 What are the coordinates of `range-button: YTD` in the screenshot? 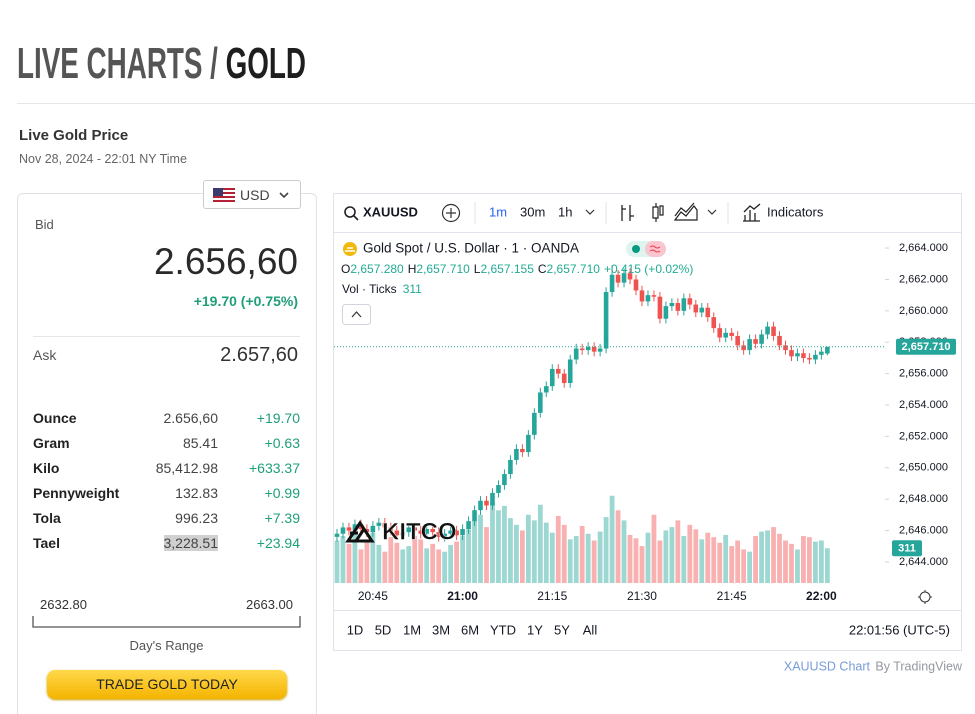 It's located at (503, 629).